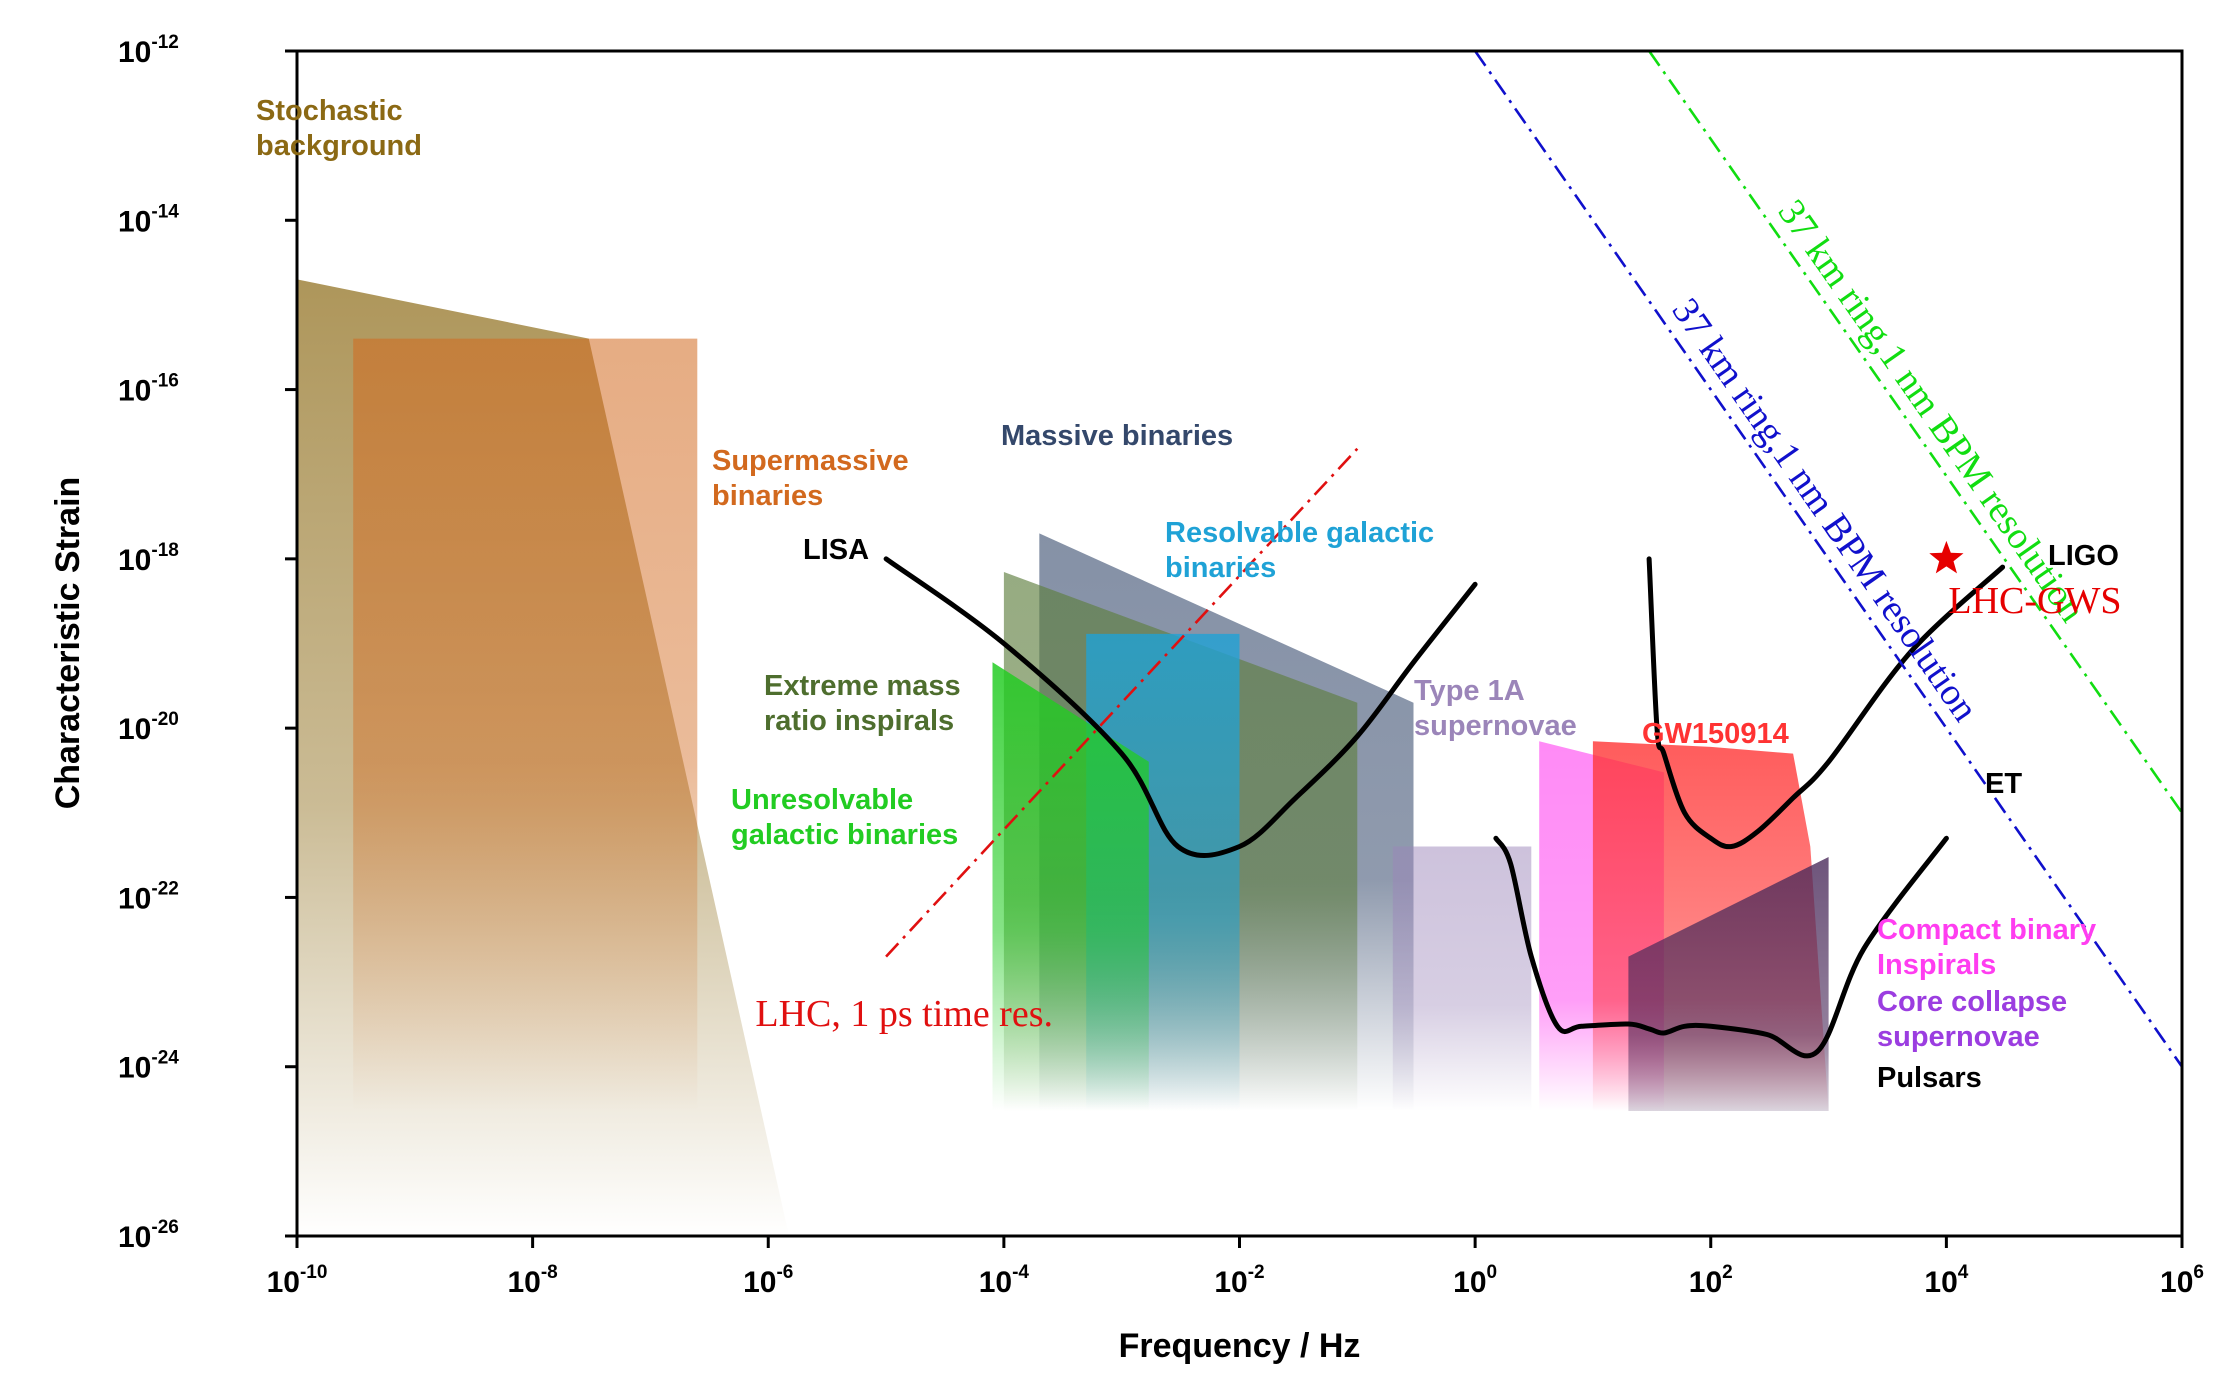 This screenshot has height=1374, width=2220. Describe the element at coordinates (1495, 708) in the screenshot. I see `label-type1a: Type 1A supernovae` at that location.